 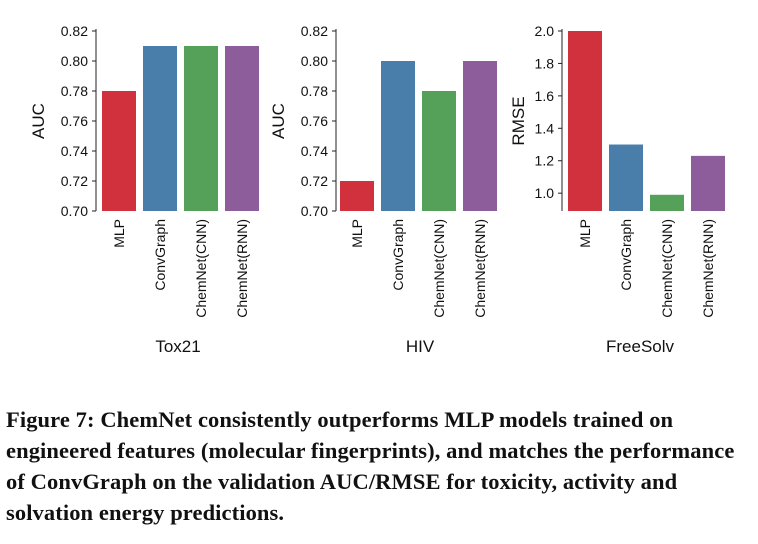 What do you see at coordinates (177, 346) in the screenshot?
I see `x-axis-label: Tox21` at bounding box center [177, 346].